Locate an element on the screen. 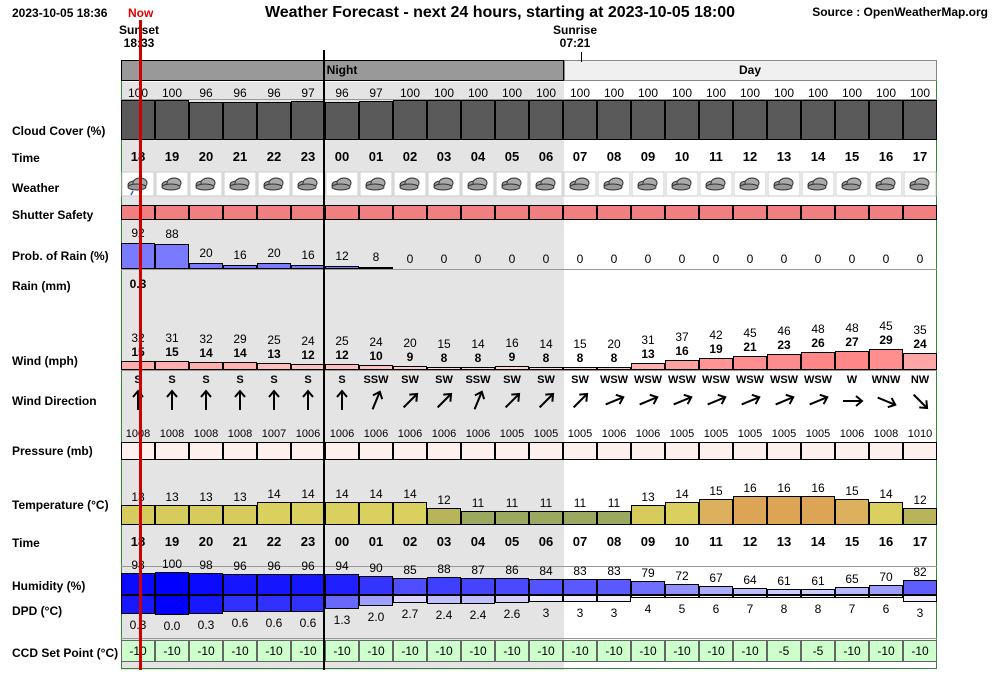 The height and width of the screenshot is (680, 1000). wind-speed-value: 27 is located at coordinates (852, 341).